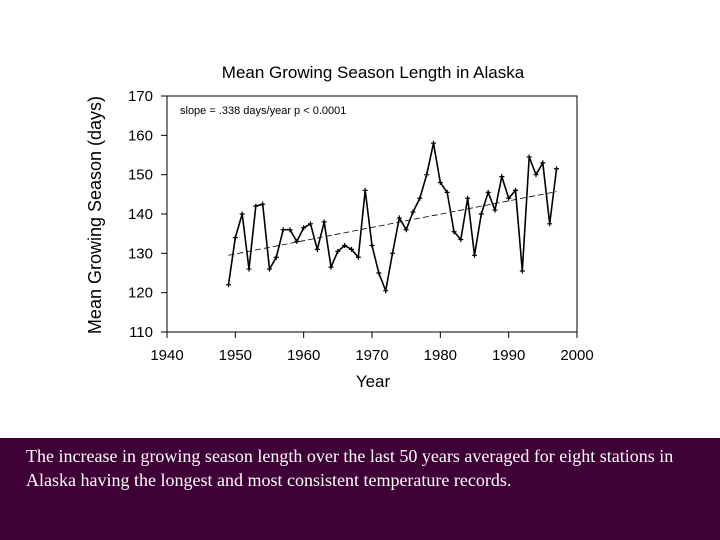 The image size is (720, 540). Describe the element at coordinates (140, 96) in the screenshot. I see `y-tick-label: 170` at that location.